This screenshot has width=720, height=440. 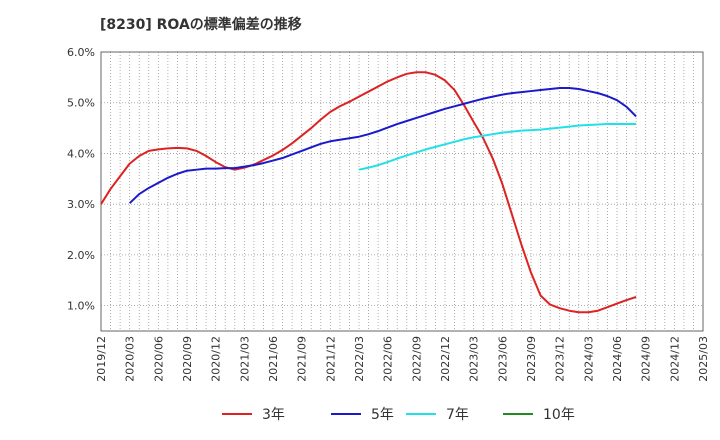 What do you see at coordinates (302, 359) in the screenshot?
I see `x-tick-label: 2021/09` at bounding box center [302, 359].